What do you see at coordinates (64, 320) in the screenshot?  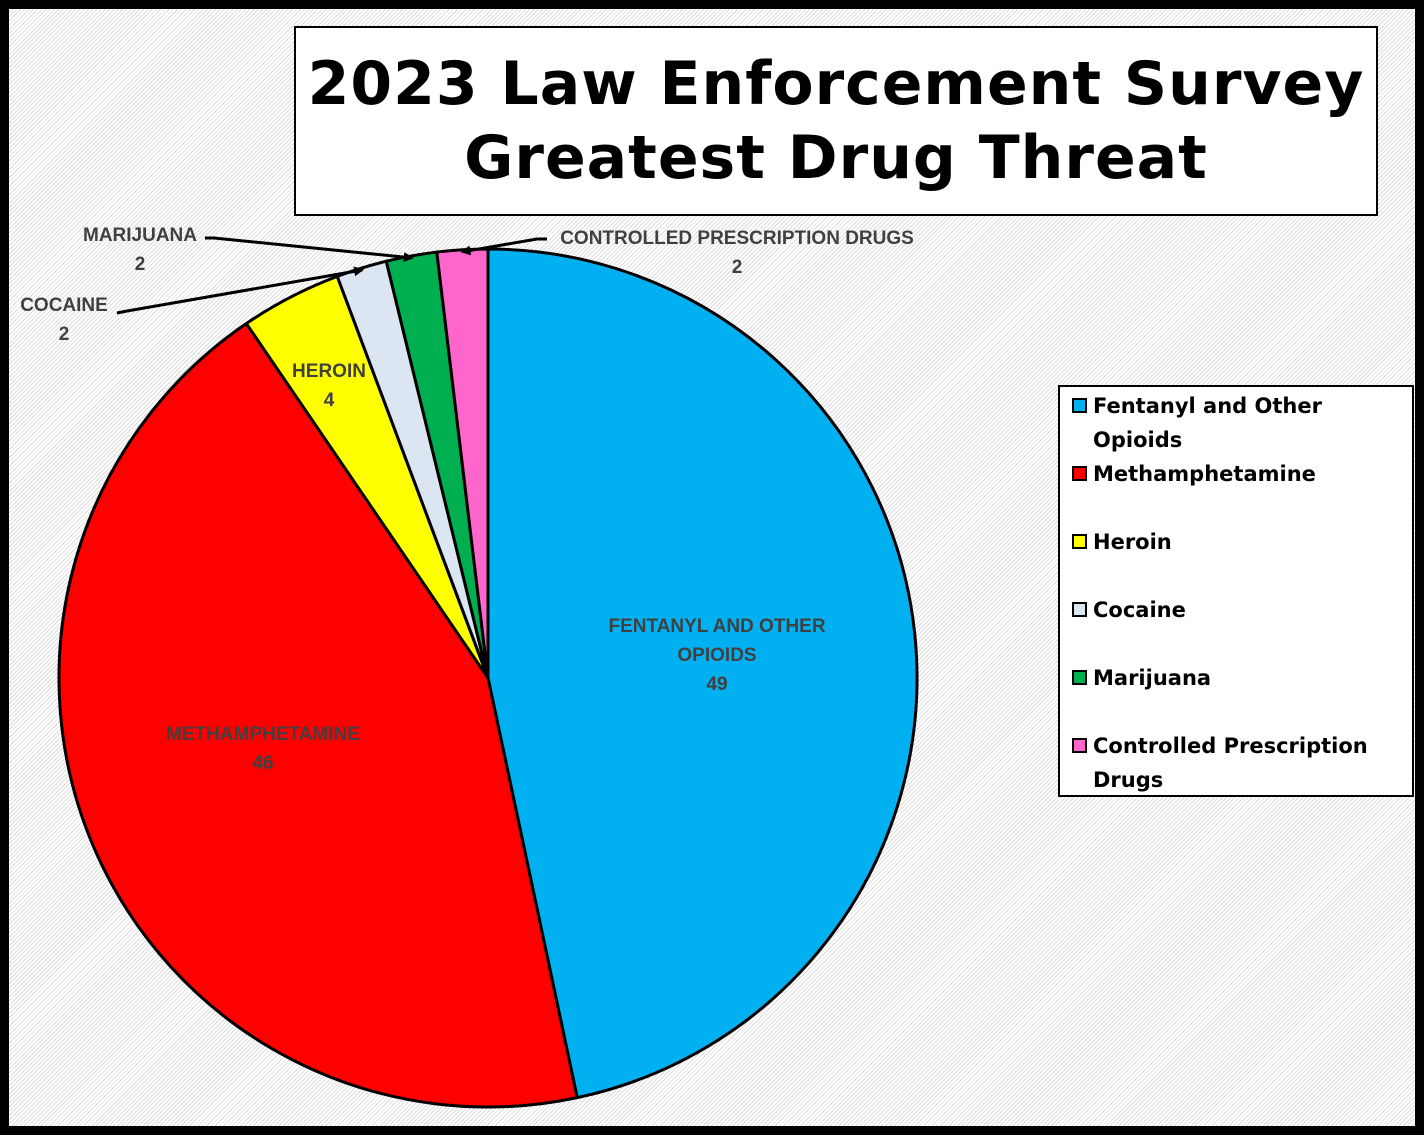 I see `data-label-cocaine: COCAINE 2` at bounding box center [64, 320].